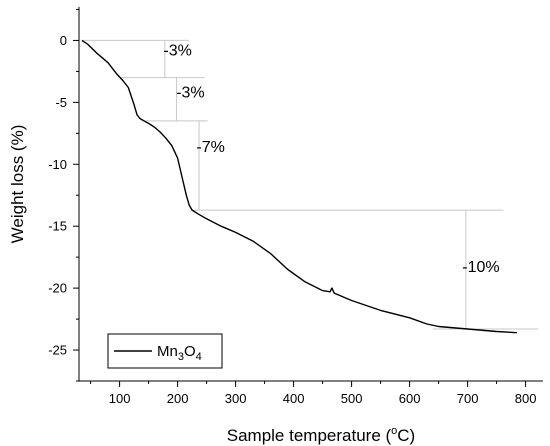  What do you see at coordinates (410, 398) in the screenshot?
I see `x-tick-label: 600` at bounding box center [410, 398].